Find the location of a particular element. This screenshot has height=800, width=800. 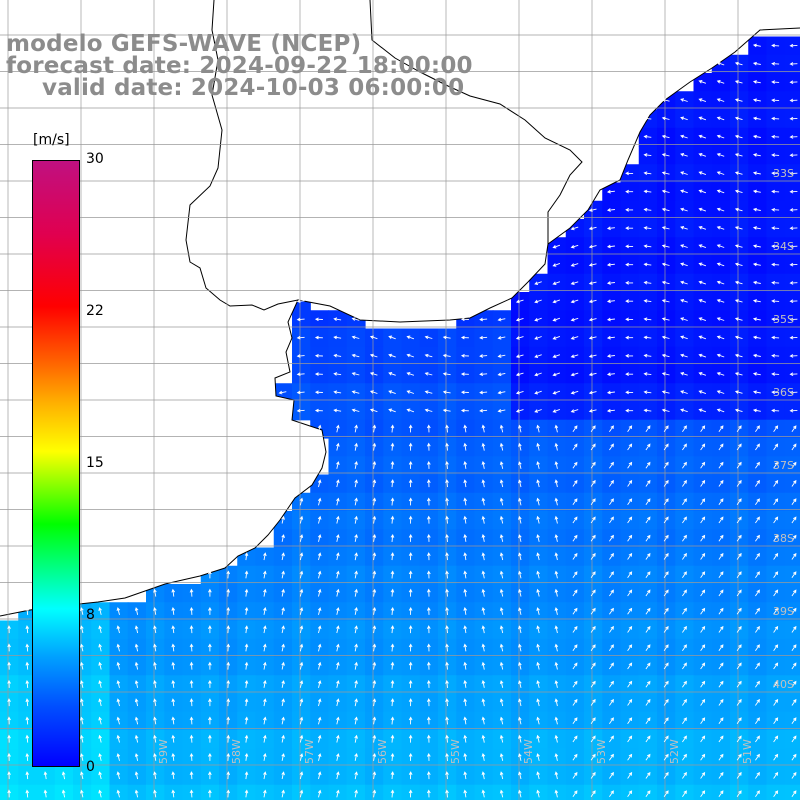

forecast-date: forecast date: 2024-09-22 18:00:00 is located at coordinates (239, 66).